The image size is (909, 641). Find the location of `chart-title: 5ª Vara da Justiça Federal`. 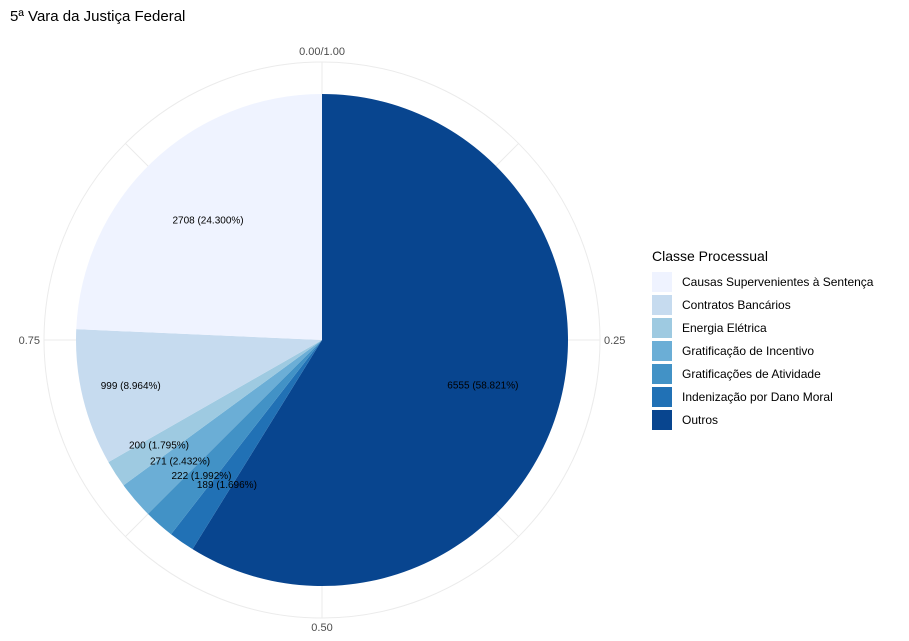

chart-title: 5ª Vara da Justiça Federal is located at coordinates (98, 16).